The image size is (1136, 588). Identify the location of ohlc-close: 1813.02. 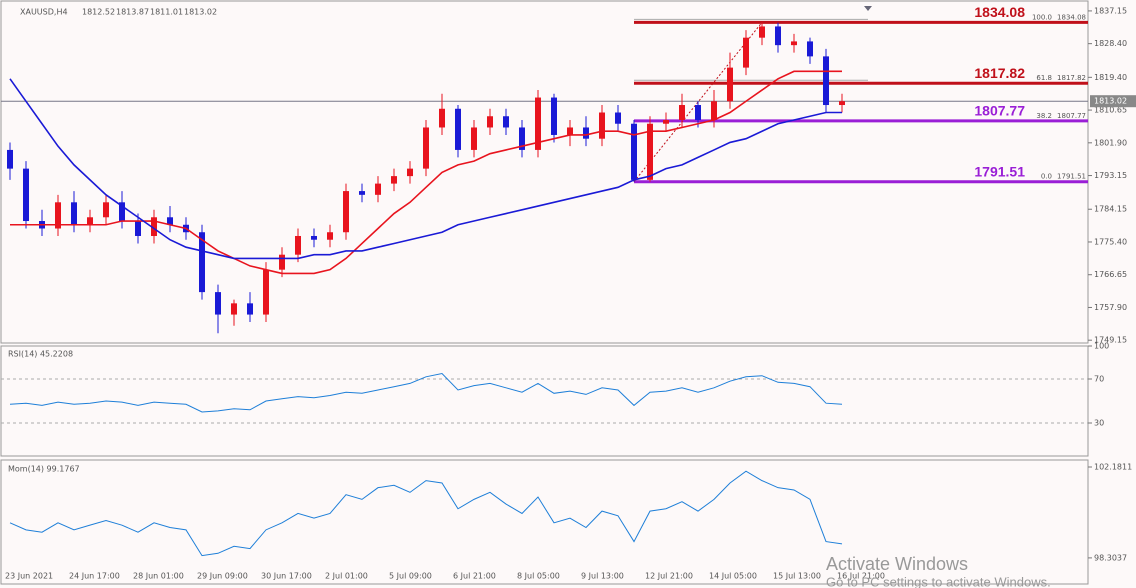
(200, 12).